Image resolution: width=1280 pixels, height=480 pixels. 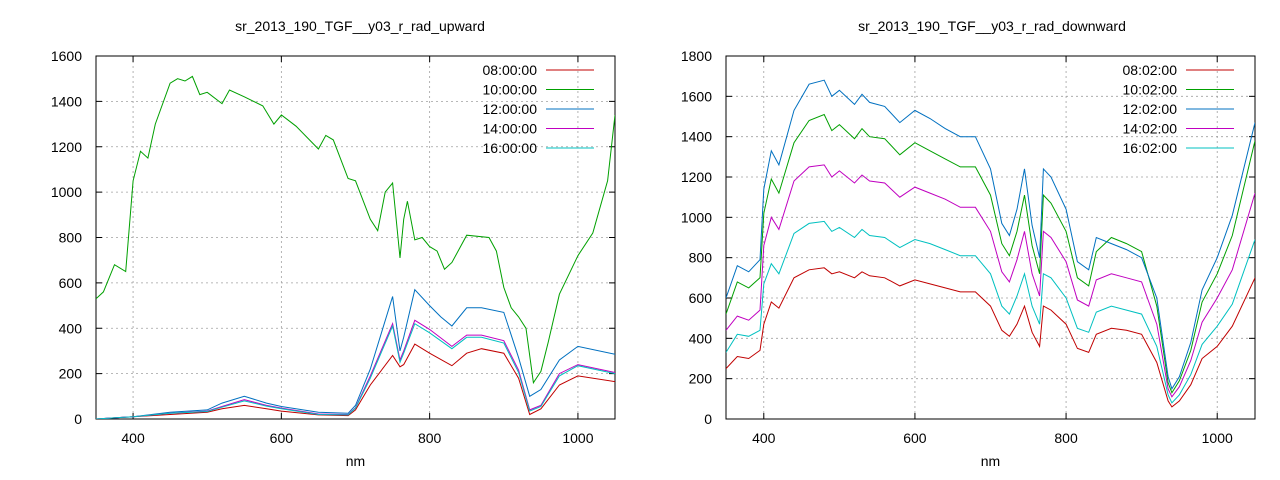 I want to click on legend-label: 10:00:00, so click(x=510, y=90).